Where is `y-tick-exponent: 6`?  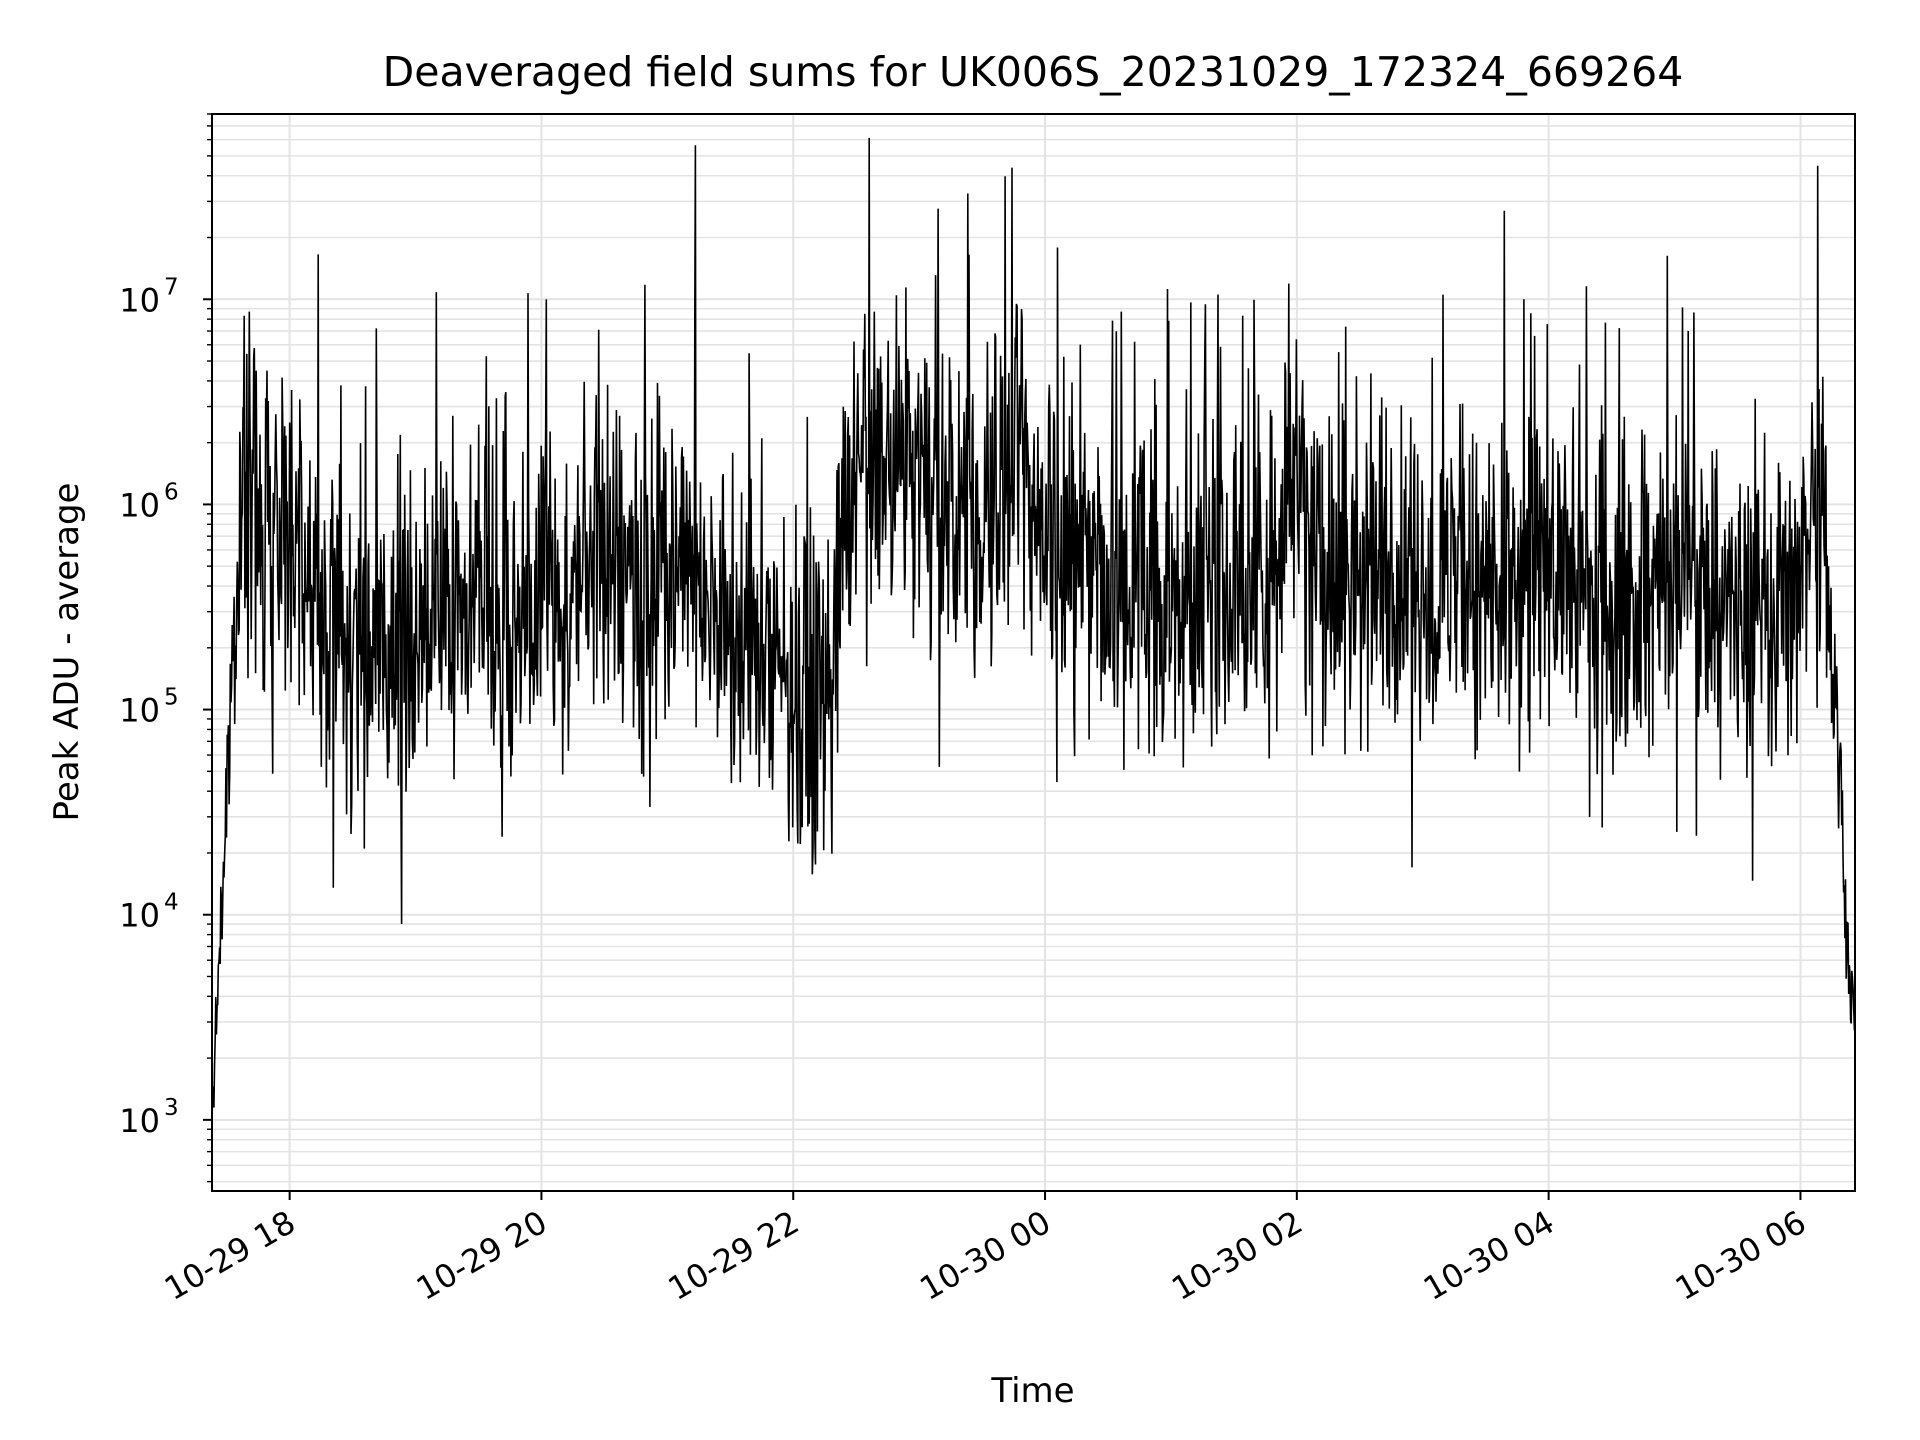 y-tick-exponent: 6 is located at coordinates (171, 492).